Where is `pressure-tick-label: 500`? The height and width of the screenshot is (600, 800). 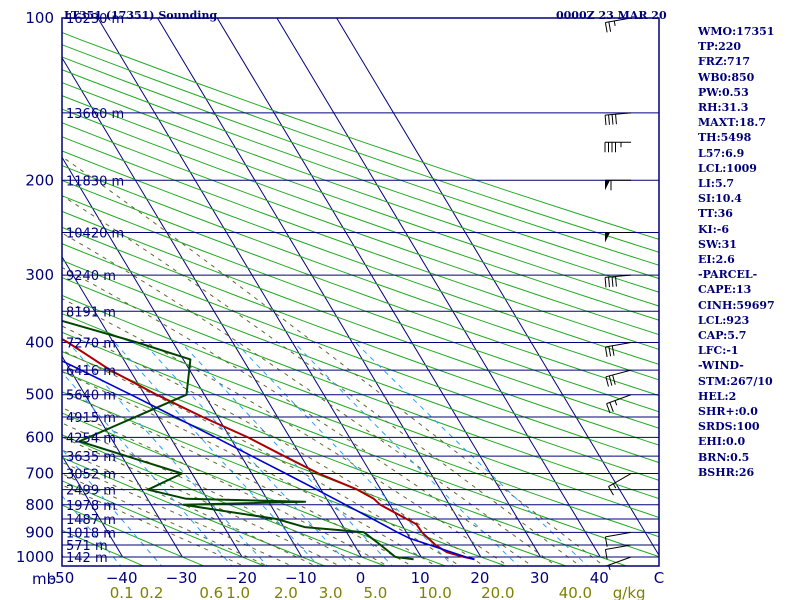
pressure-tick-label: 500 is located at coordinates (39, 395).